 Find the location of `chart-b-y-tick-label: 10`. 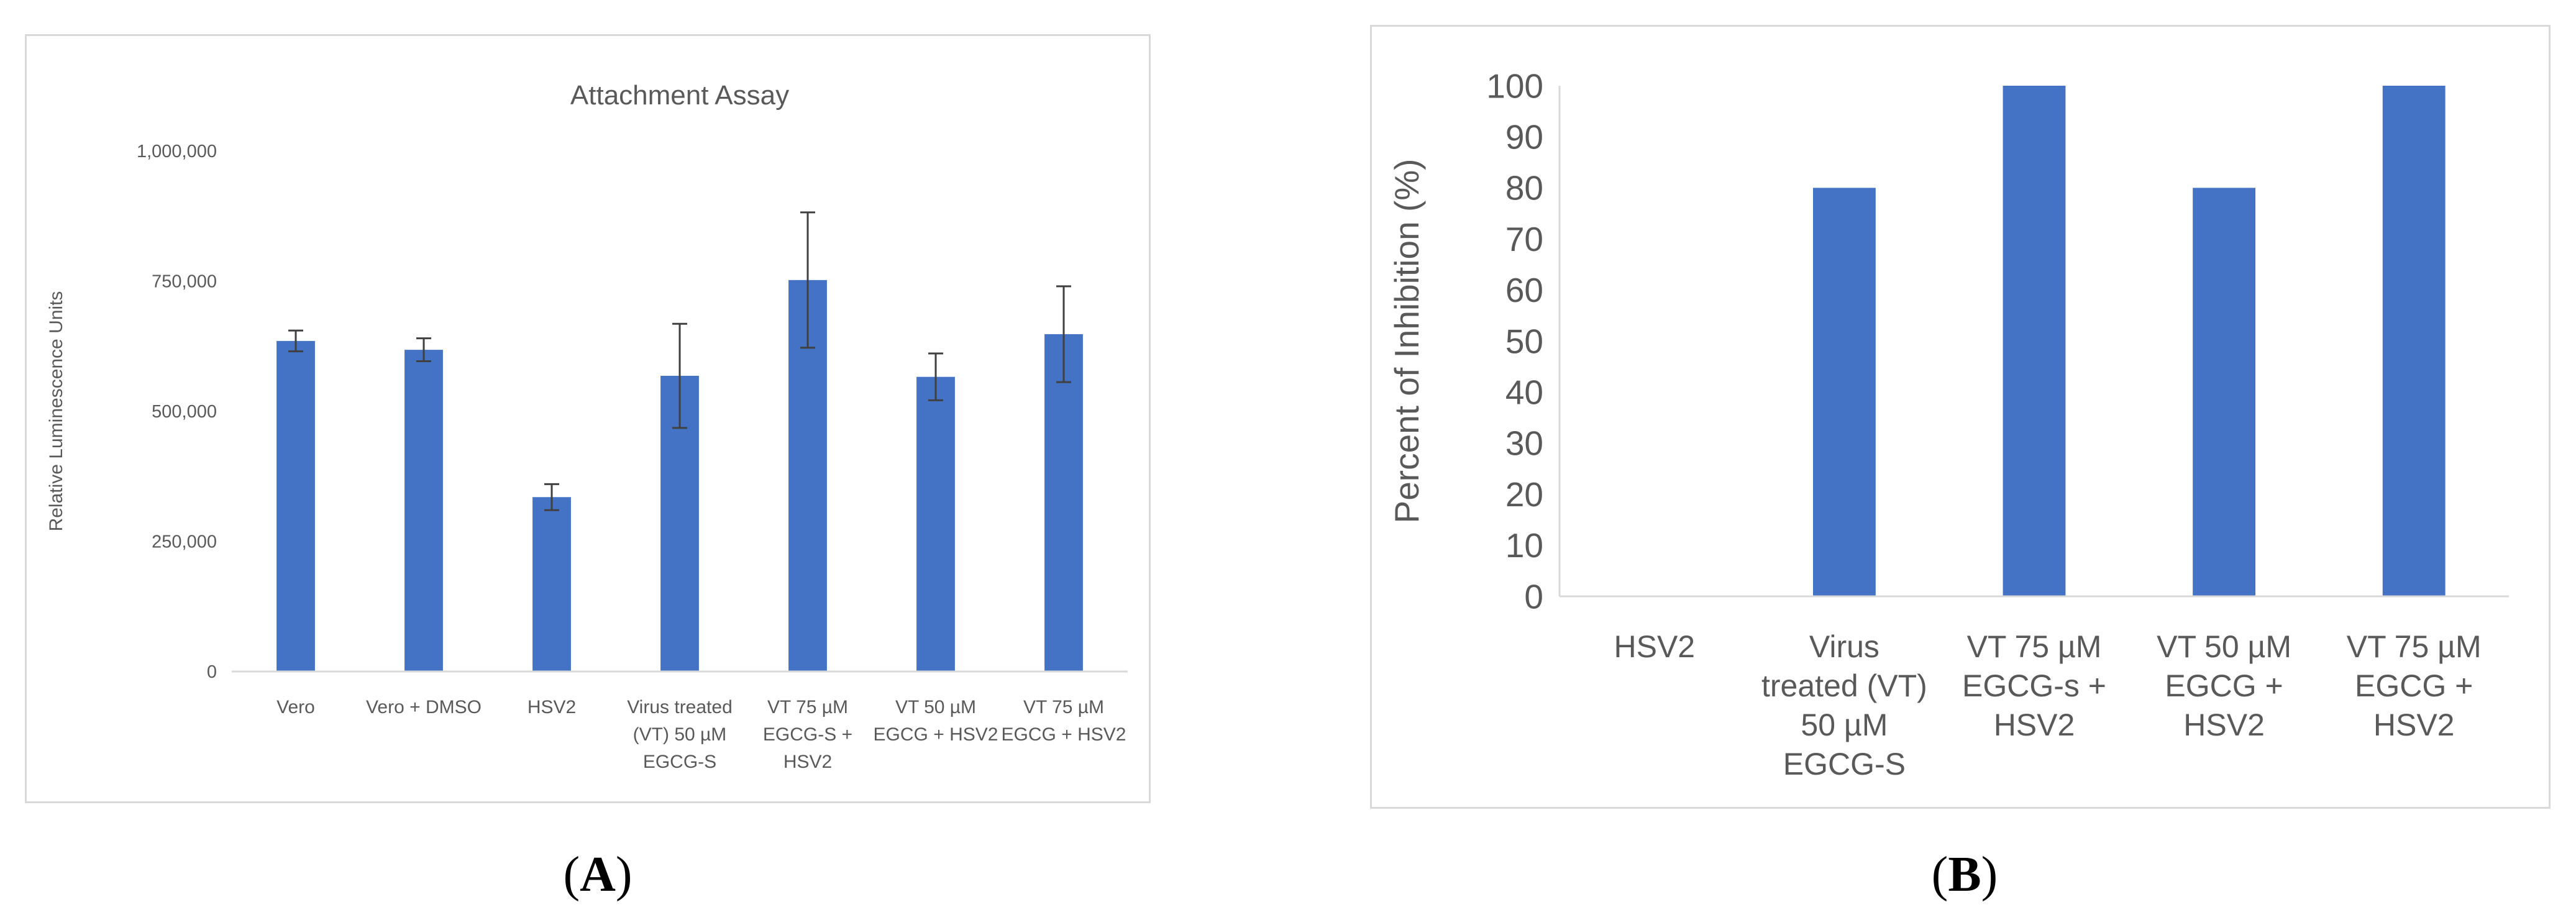

chart-b-y-tick-label: 10 is located at coordinates (1524, 545).